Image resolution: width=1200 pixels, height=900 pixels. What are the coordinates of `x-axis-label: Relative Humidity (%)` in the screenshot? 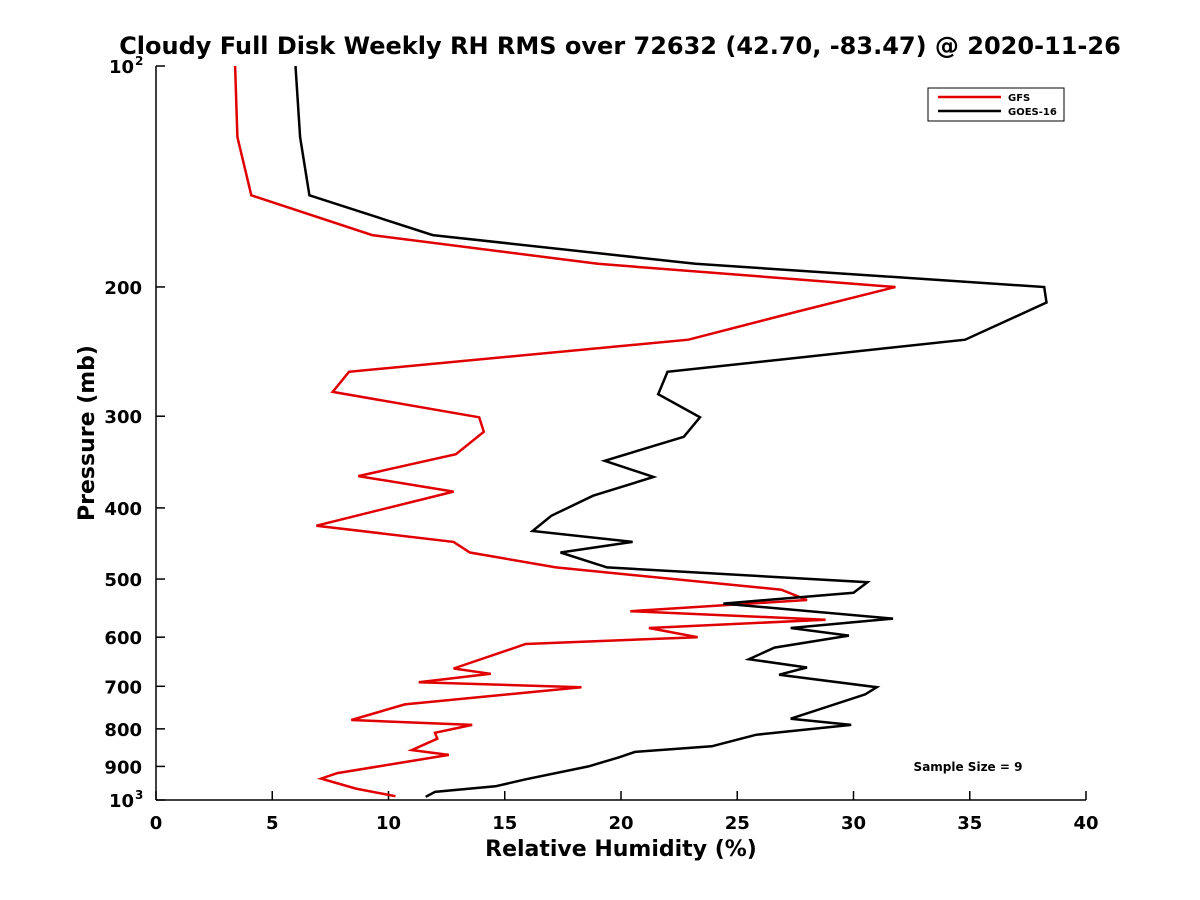 It's located at (621, 849).